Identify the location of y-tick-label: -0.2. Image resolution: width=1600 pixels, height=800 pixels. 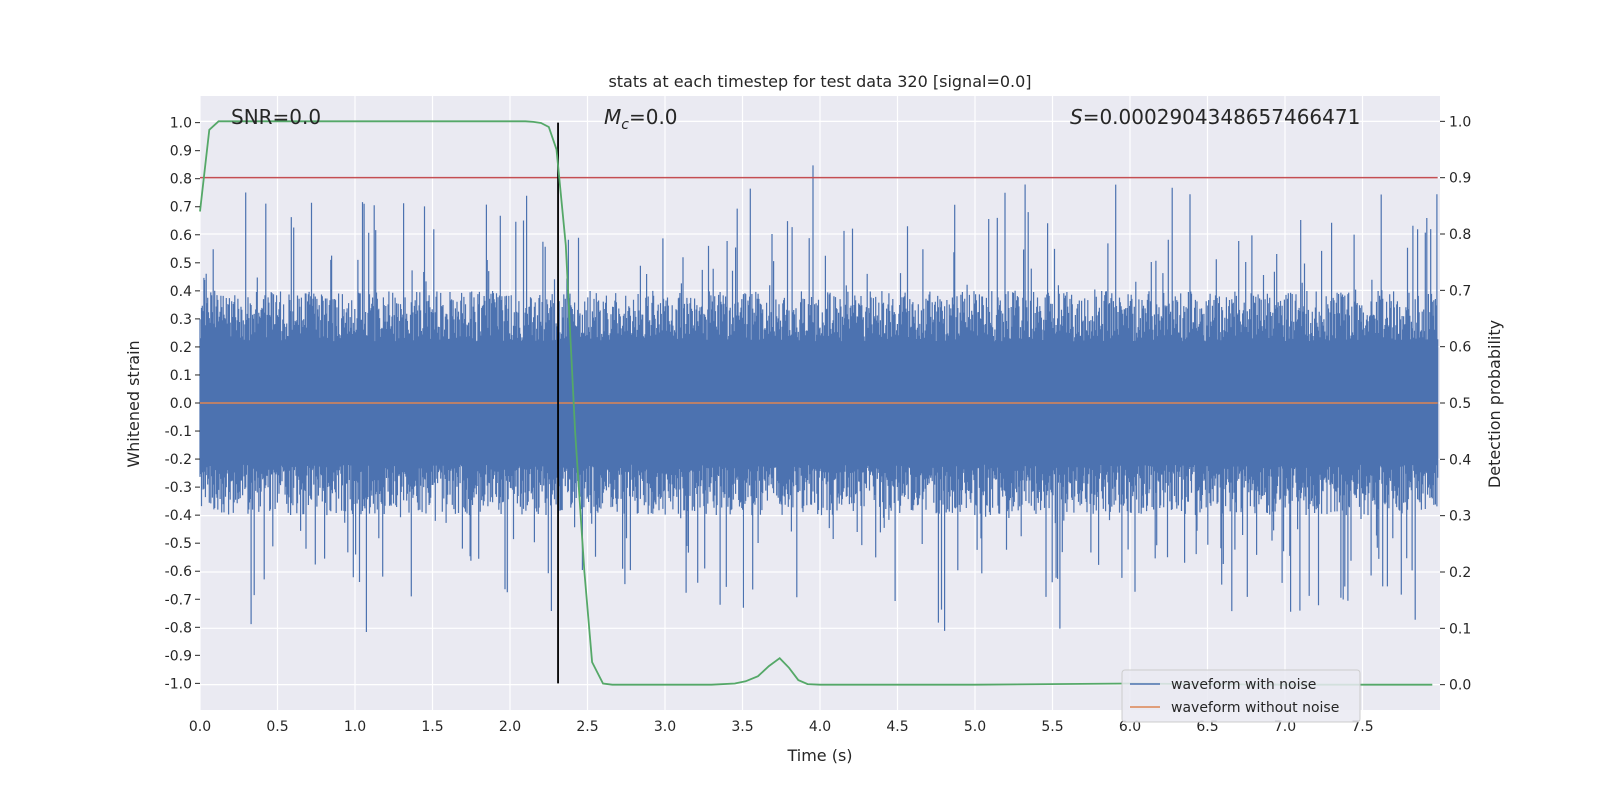
(178, 460).